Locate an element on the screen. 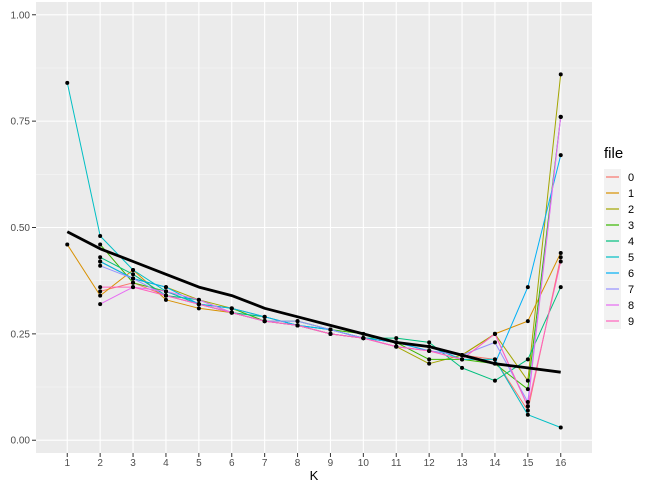  x-axis-title: K is located at coordinates (314, 475).